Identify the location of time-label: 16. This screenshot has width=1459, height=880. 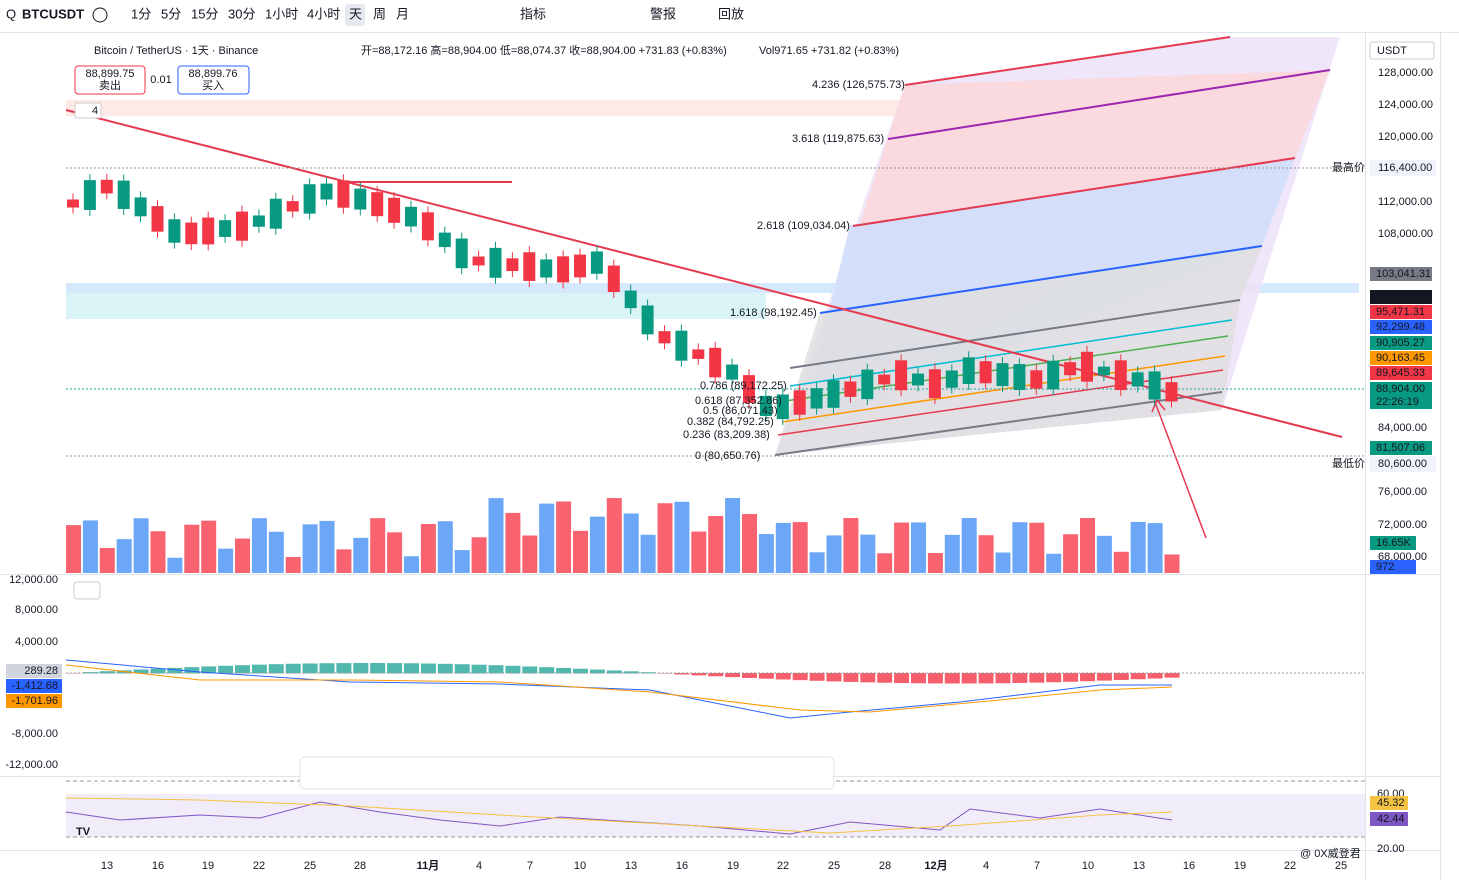
(158, 866).